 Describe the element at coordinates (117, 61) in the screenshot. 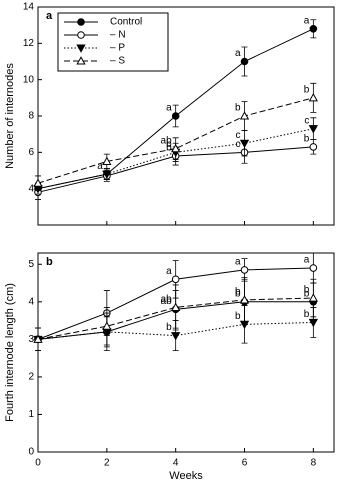

I see `legend-label: – S` at that location.